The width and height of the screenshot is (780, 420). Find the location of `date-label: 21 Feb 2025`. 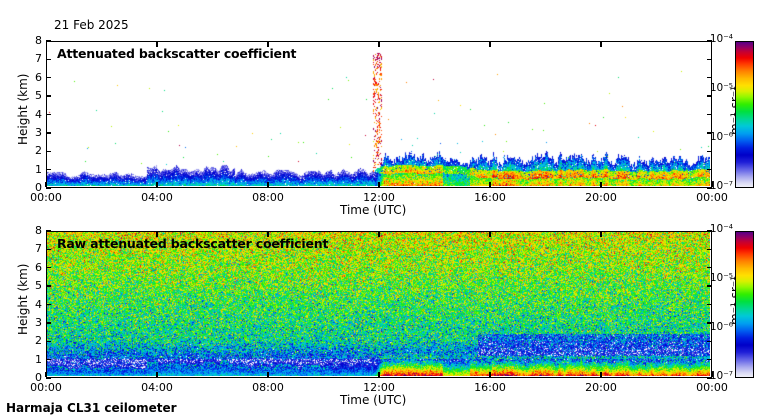

date-label: 21 Feb 2025 is located at coordinates (91, 25).